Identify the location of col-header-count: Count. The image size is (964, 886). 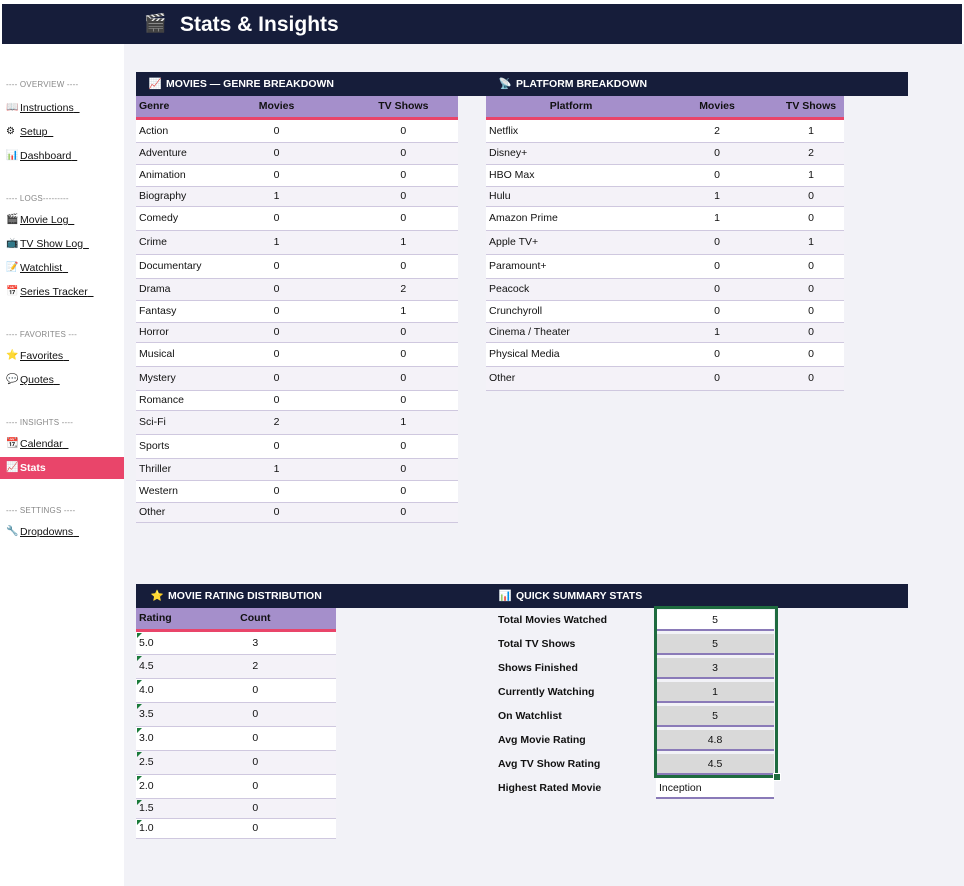
(255, 620).